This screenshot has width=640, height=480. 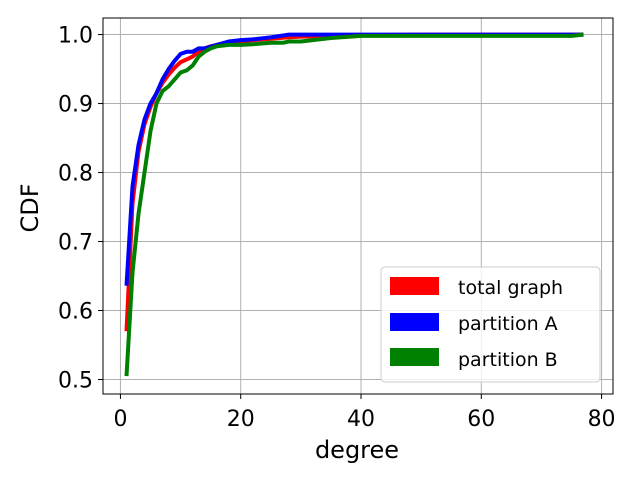 What do you see at coordinates (414, 322) in the screenshot?
I see `legend-swatch-partition-a` at bounding box center [414, 322].